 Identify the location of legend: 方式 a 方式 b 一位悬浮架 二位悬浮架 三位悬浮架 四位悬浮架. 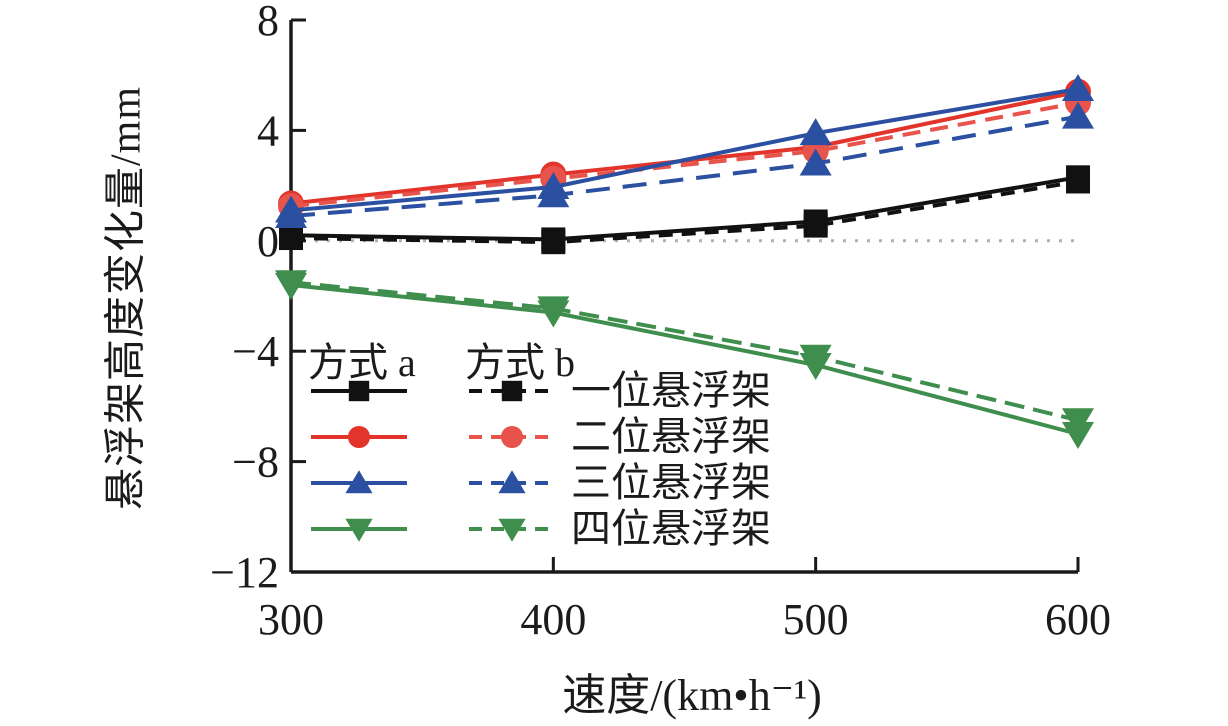
(553, 445).